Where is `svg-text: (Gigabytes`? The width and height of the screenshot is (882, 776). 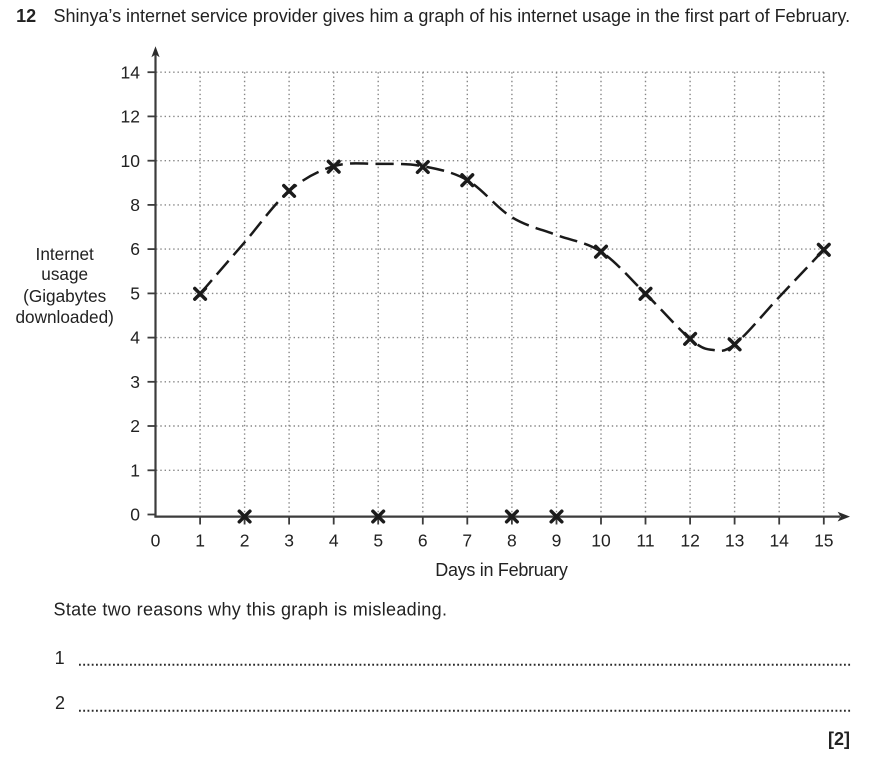
svg-text: (Gigabytes is located at coordinates (64, 296).